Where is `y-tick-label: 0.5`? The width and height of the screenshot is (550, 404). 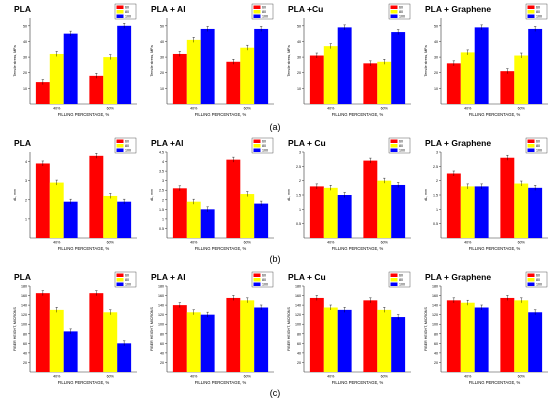
y-tick-label: 0.5 is located at coordinates (298, 224).